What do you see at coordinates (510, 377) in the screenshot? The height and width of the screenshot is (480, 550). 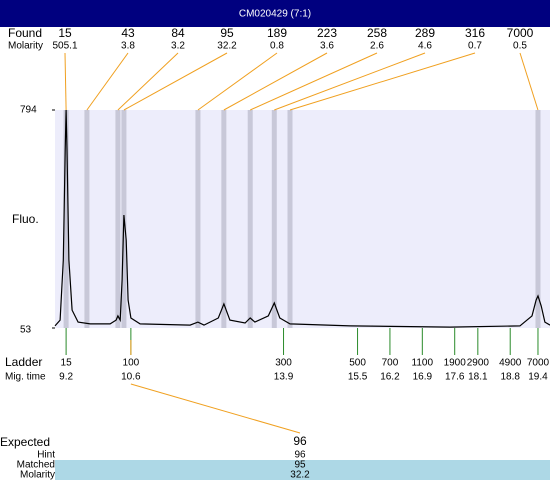 I see `ladder-time: 18.8` at bounding box center [510, 377].